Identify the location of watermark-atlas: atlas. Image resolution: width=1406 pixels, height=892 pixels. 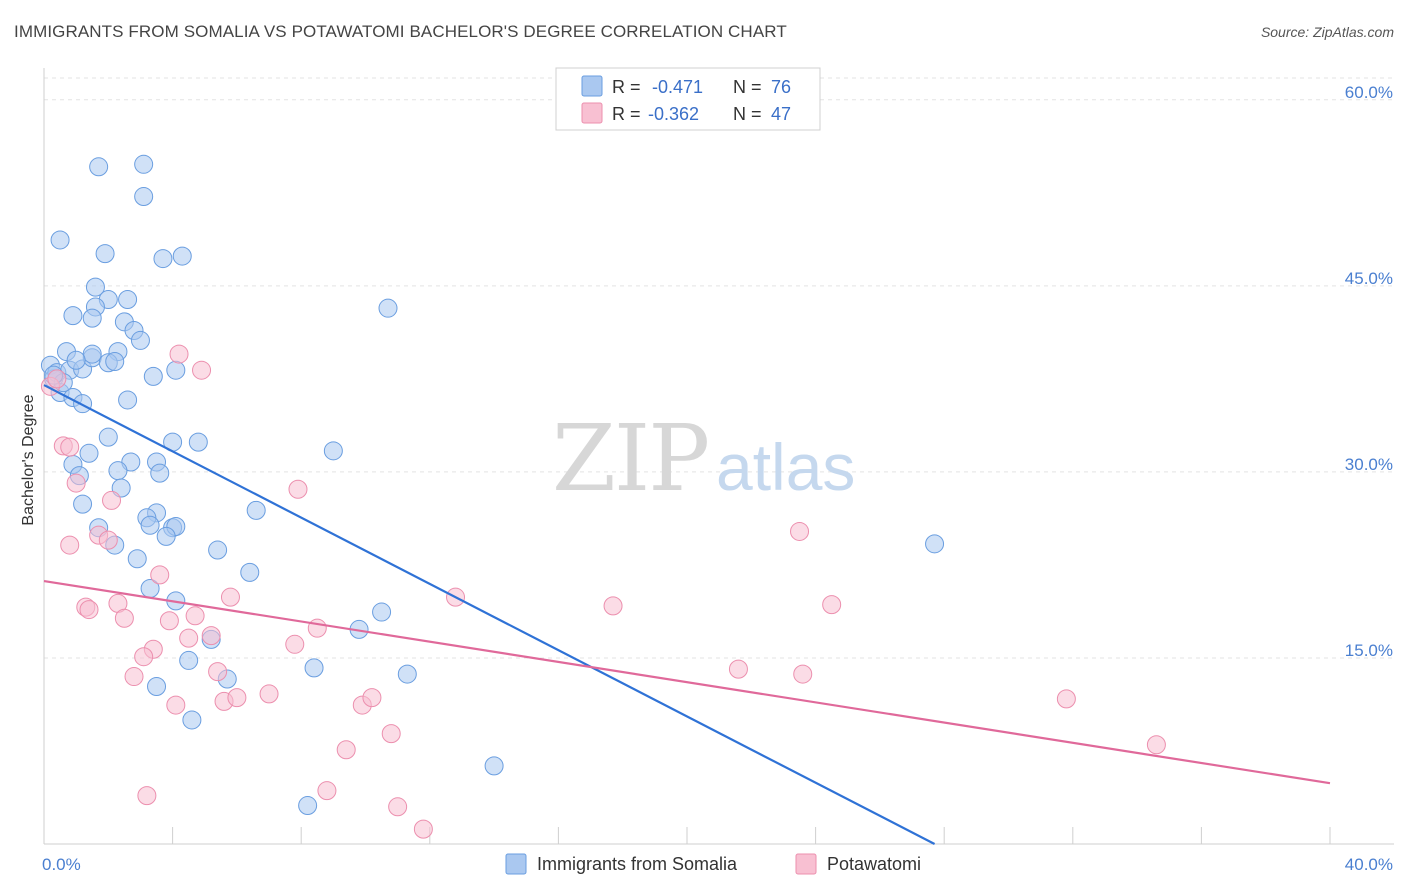
(785, 467).